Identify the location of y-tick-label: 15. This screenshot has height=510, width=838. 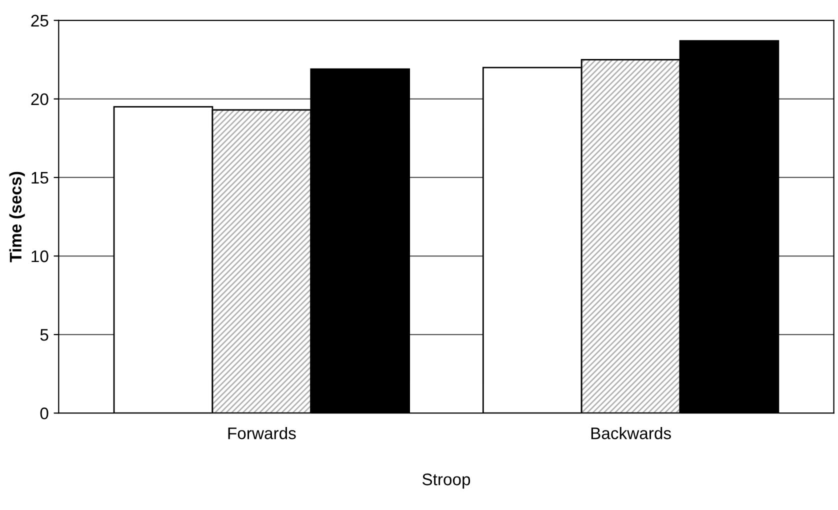
(40, 178).